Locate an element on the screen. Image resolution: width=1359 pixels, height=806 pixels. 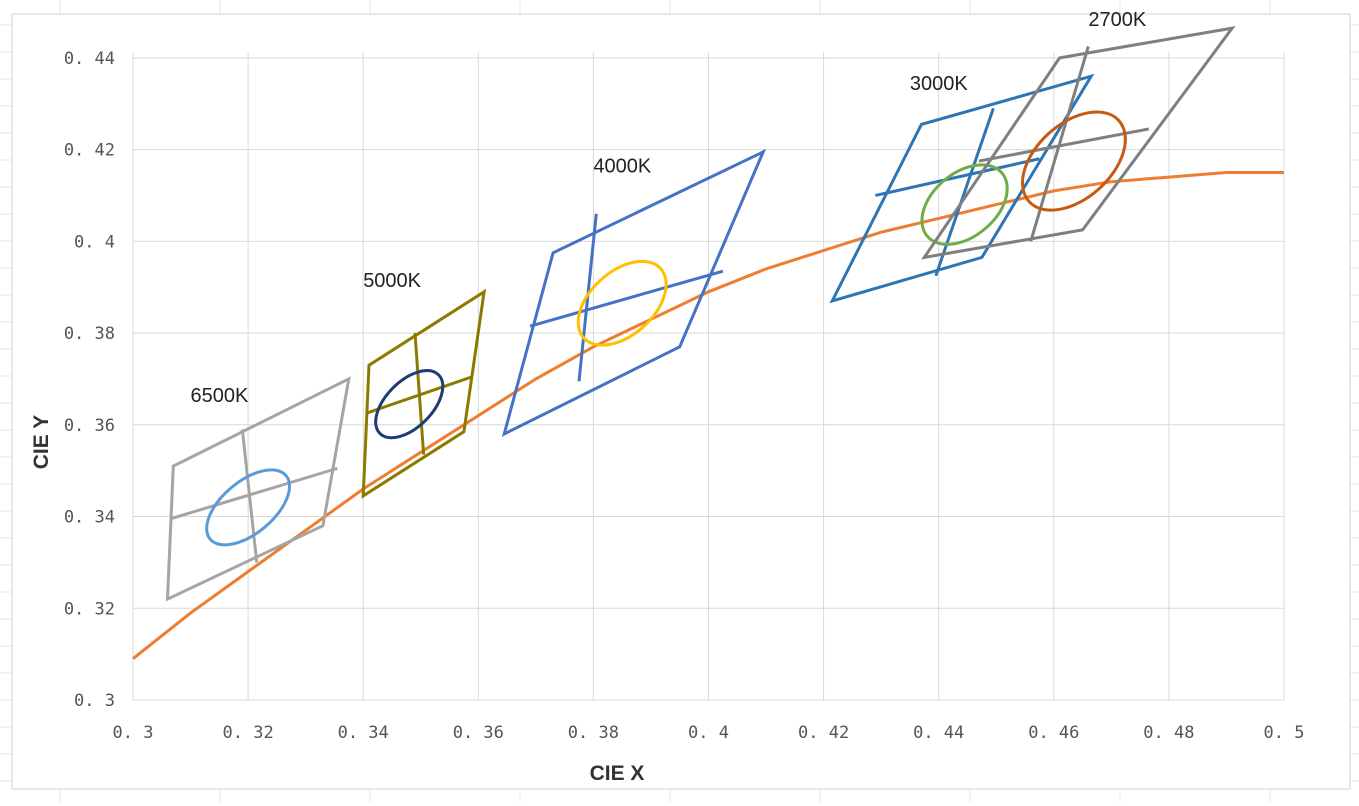
x-tick-label: 0. 44 is located at coordinates (938, 733).